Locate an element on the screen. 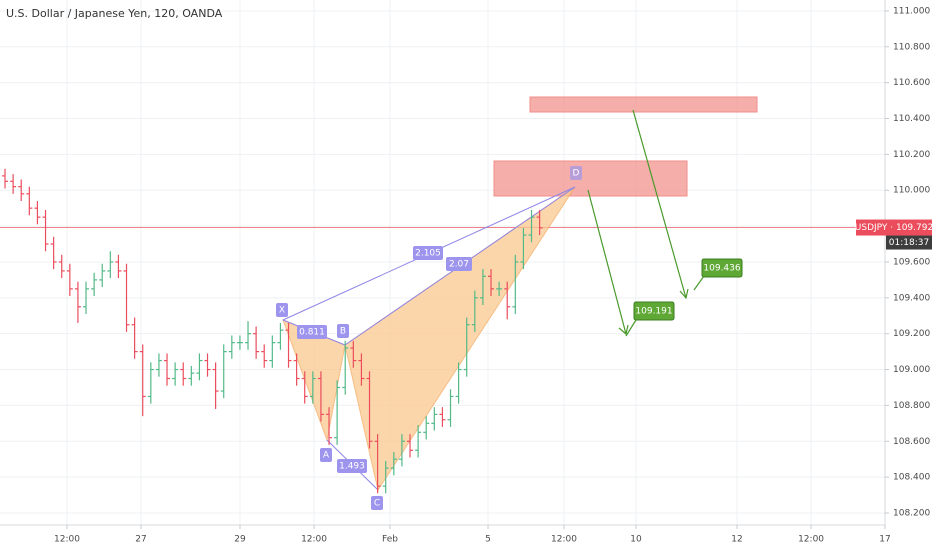 The width and height of the screenshot is (932, 550). ratio-label: 2.105 is located at coordinates (428, 254).